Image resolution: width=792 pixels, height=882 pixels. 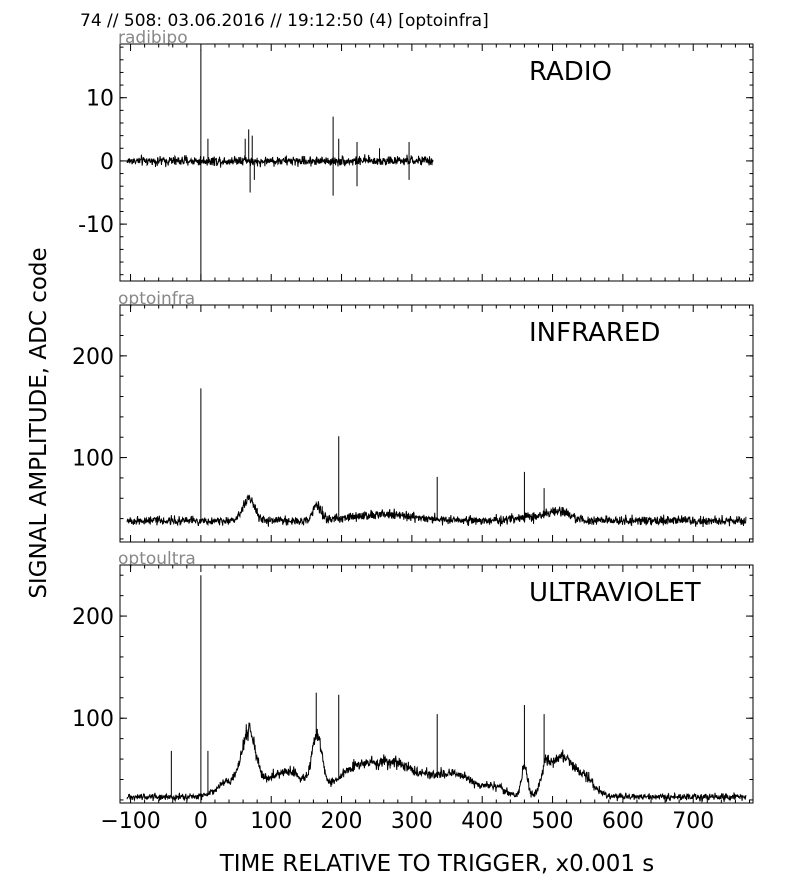 I want to click on x-tick-label: 200, so click(x=342, y=821).